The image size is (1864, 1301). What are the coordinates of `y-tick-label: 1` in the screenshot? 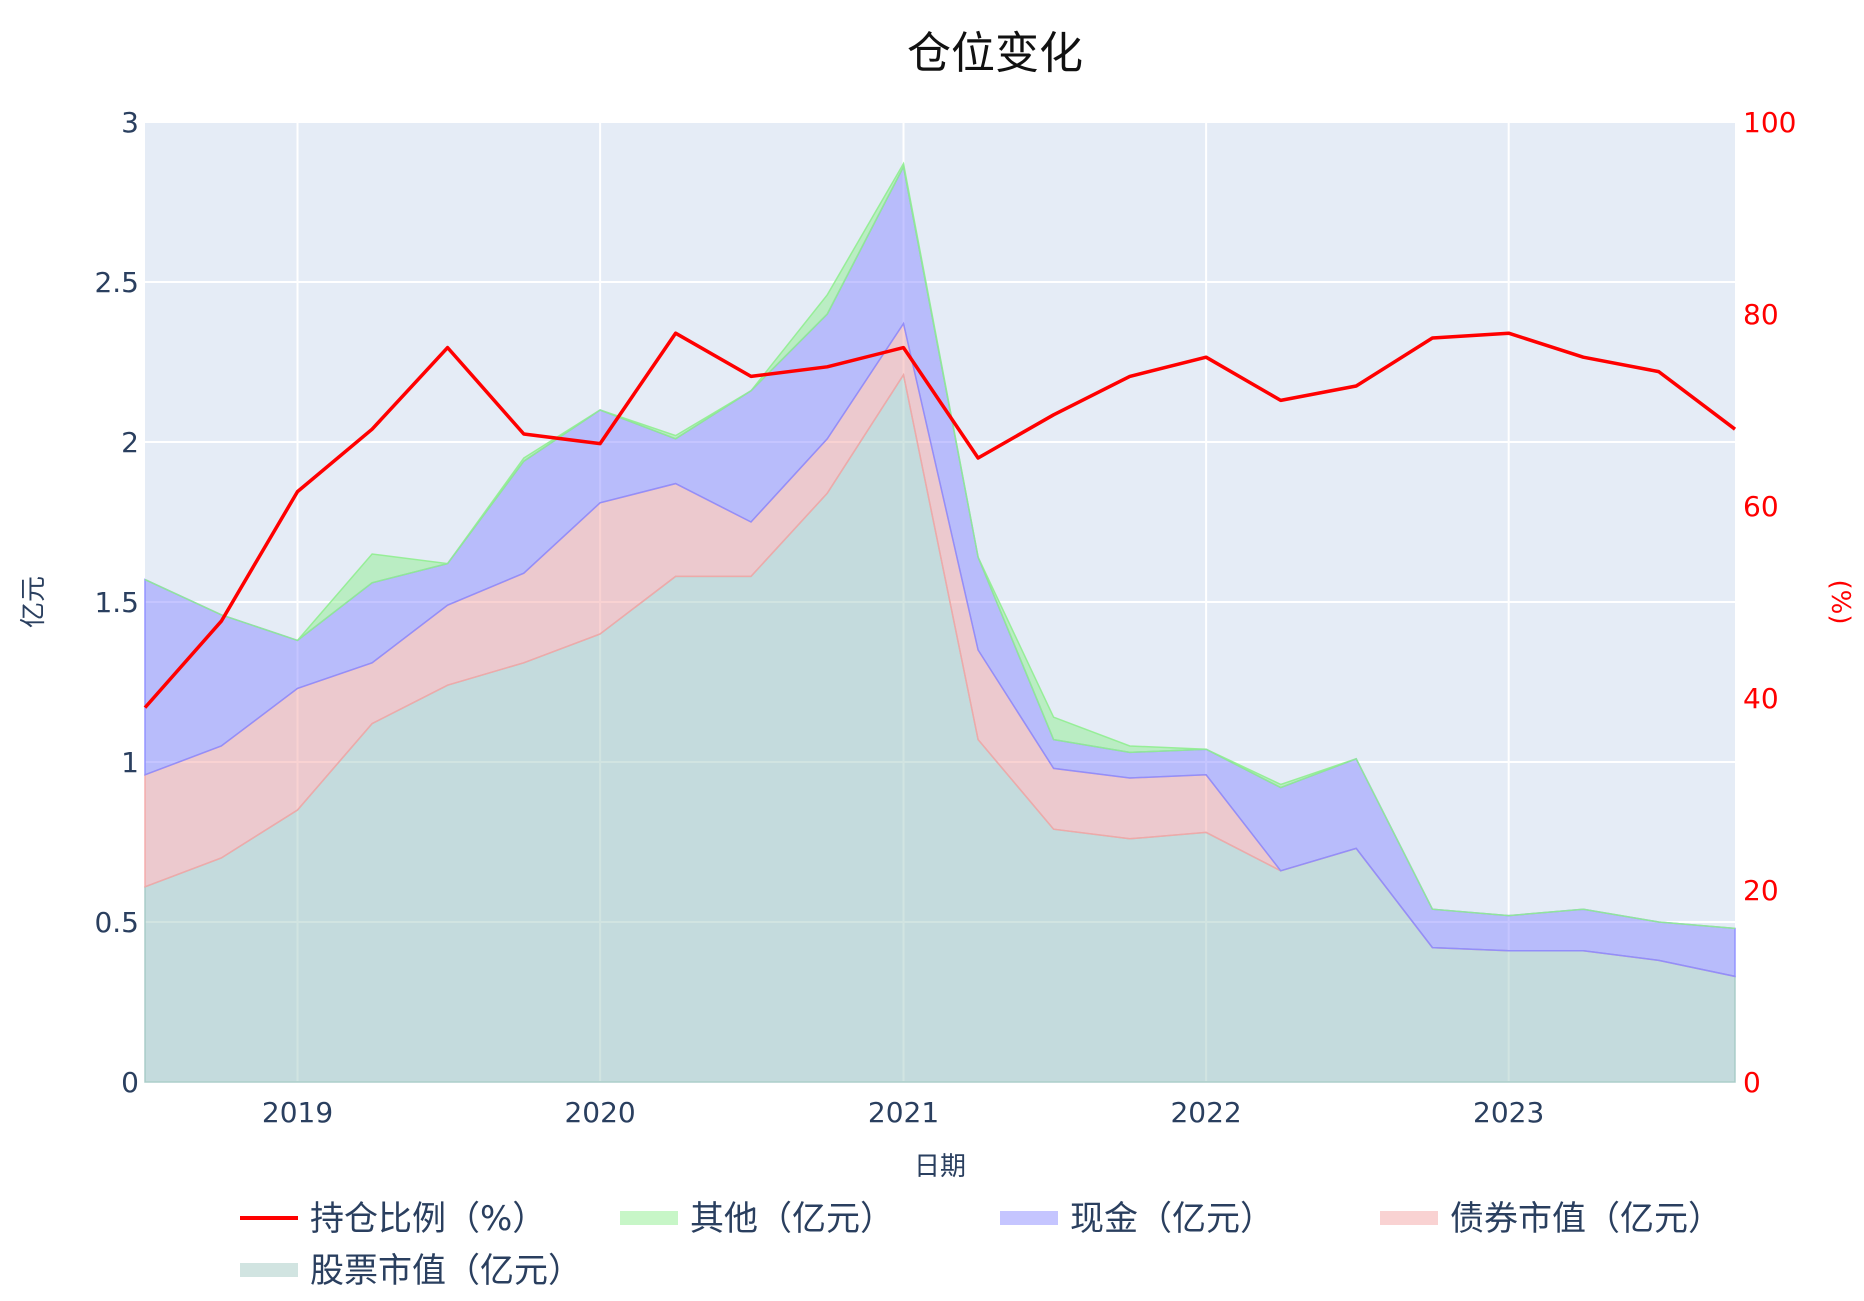 It's located at (130, 762).